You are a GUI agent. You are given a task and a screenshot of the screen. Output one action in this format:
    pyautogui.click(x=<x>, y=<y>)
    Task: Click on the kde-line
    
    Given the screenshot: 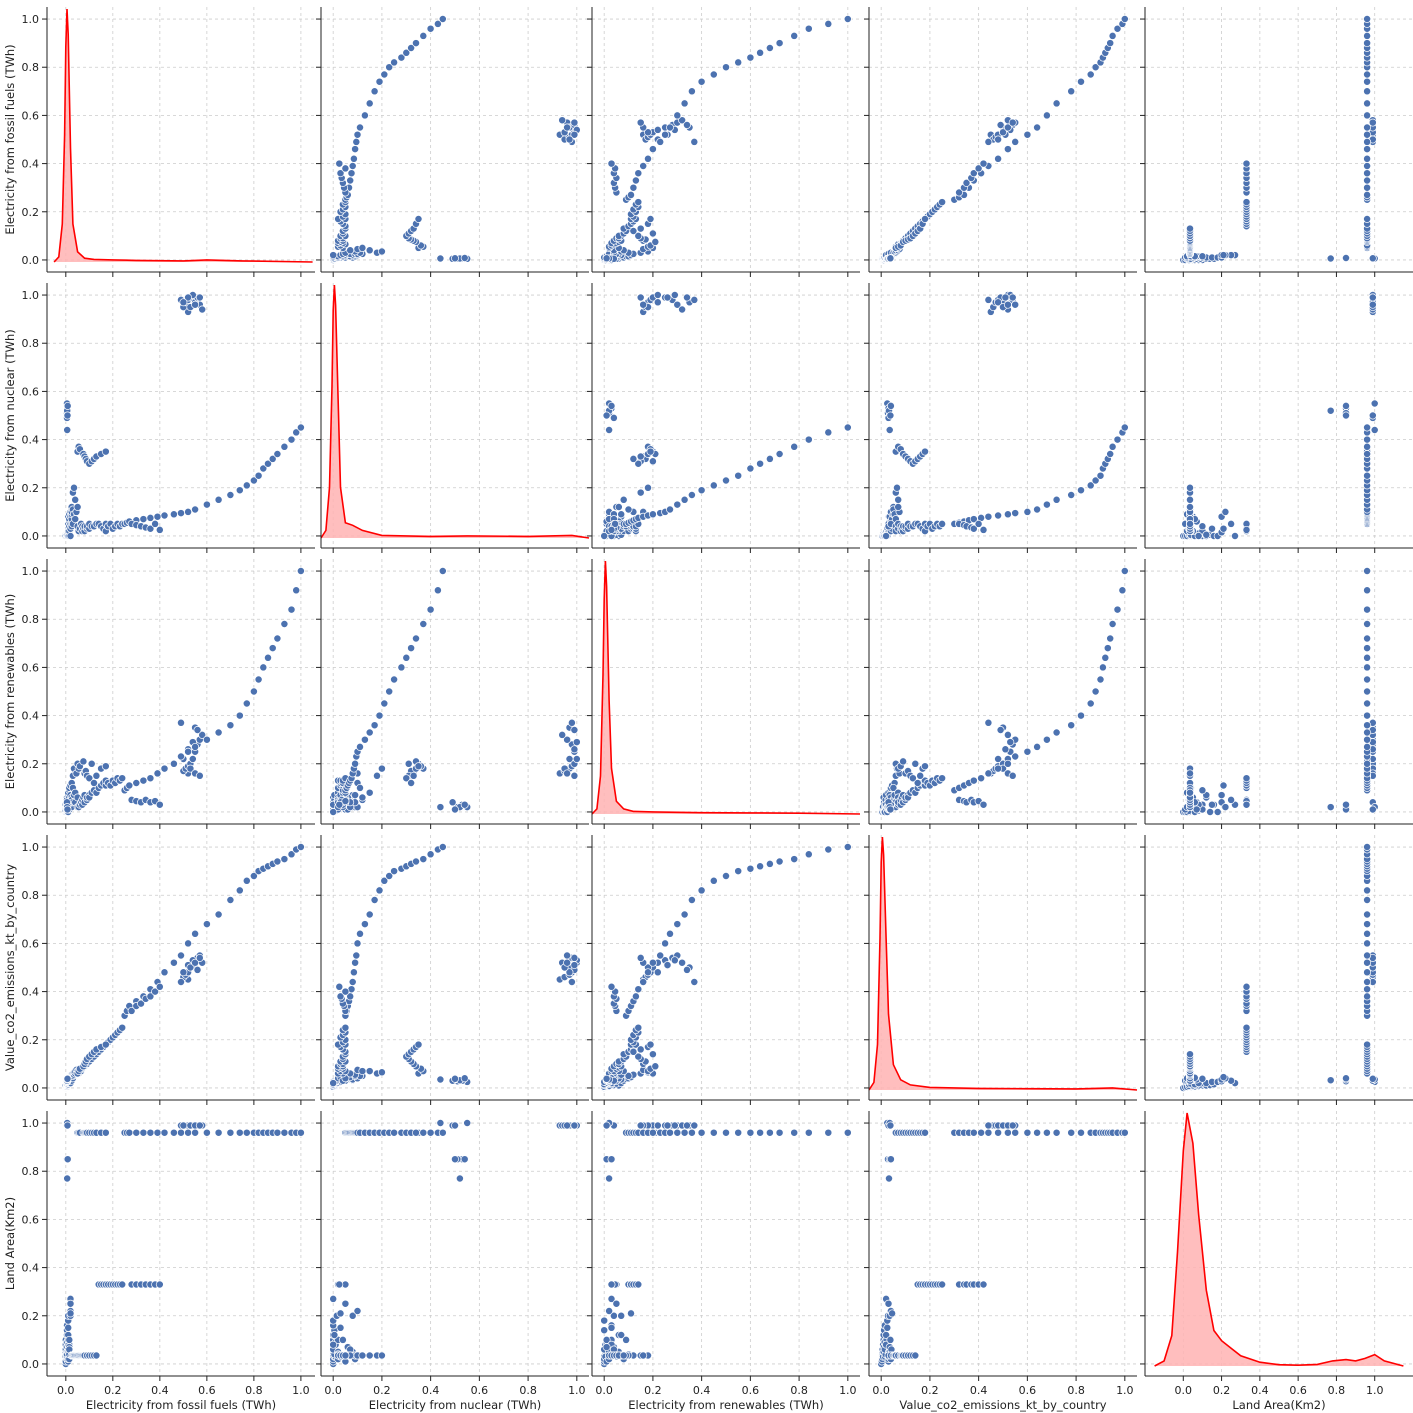 What is the action you would take?
    pyautogui.click(x=455, y=411)
    